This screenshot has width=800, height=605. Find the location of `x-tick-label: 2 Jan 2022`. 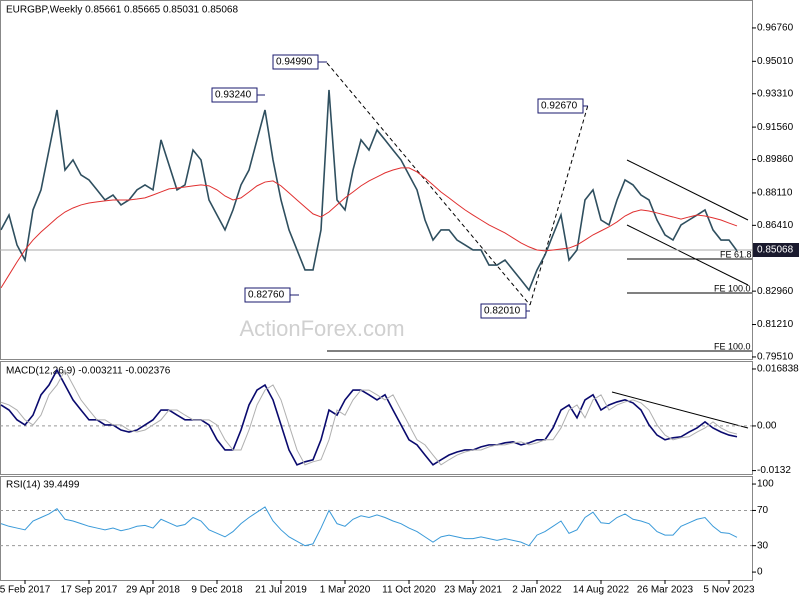

x-tick-label: 2 Jan 2022 is located at coordinates (537, 590).